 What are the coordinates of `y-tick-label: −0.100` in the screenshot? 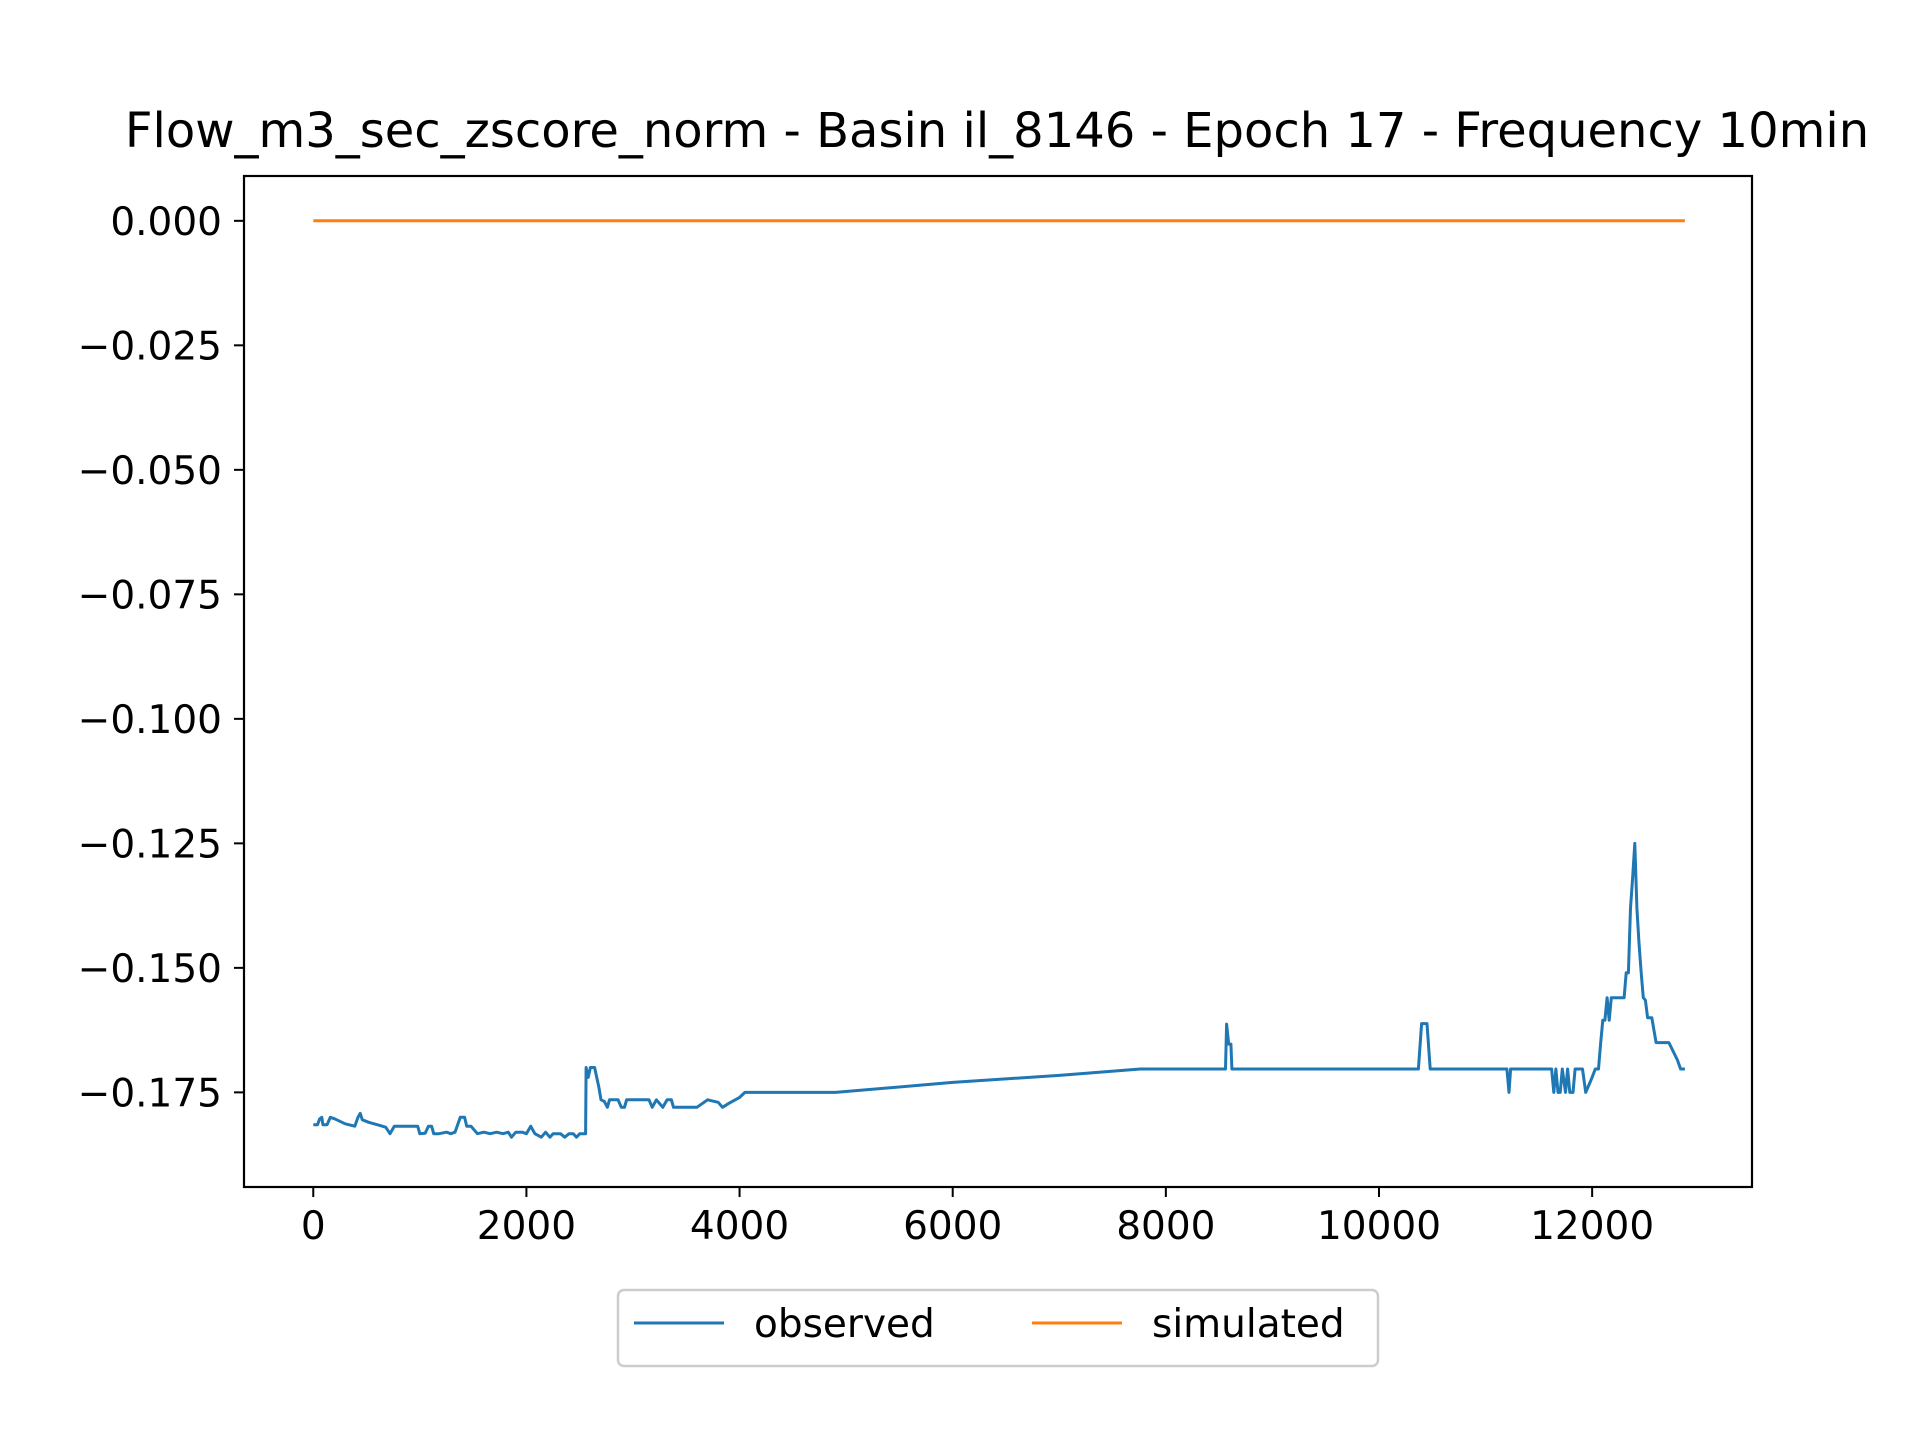 It's located at (150, 720).